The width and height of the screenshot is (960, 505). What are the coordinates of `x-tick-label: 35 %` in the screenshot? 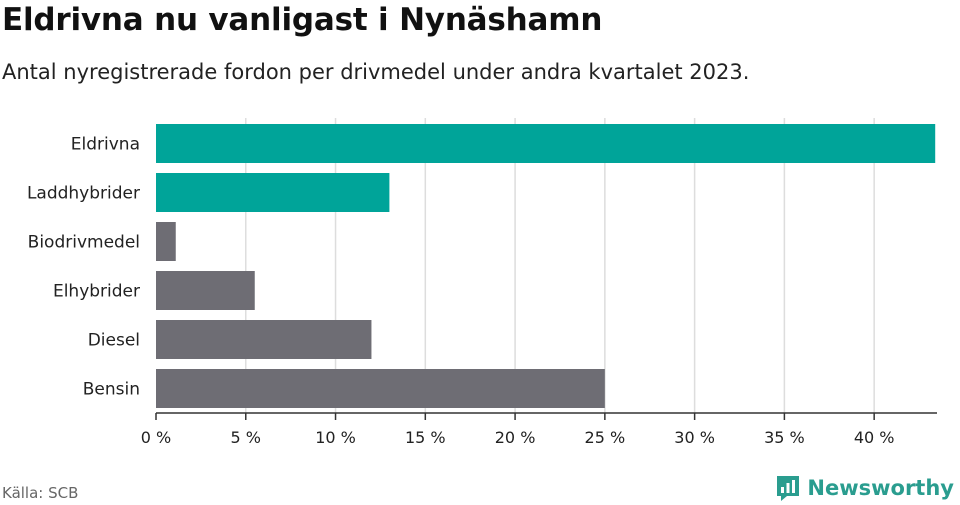 It's located at (784, 437).